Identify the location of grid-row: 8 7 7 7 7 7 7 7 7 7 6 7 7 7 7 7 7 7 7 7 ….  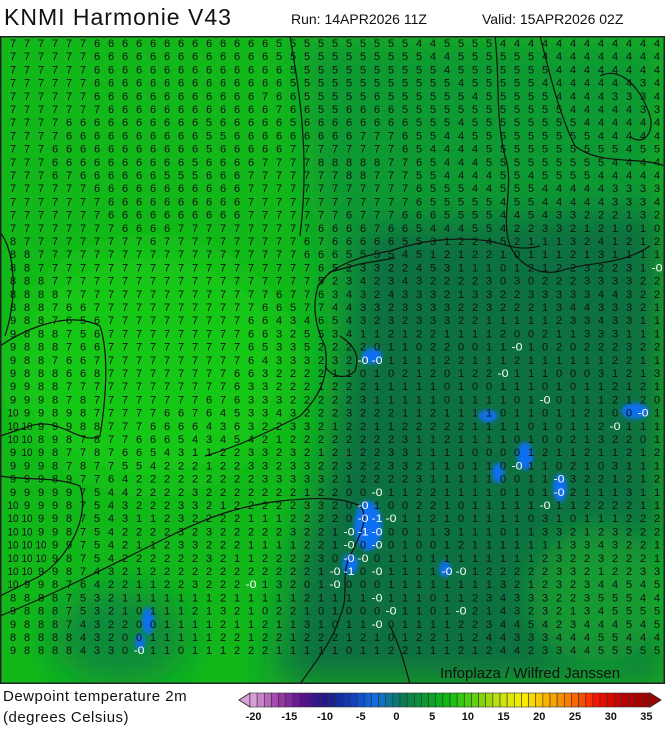
(335, 242).